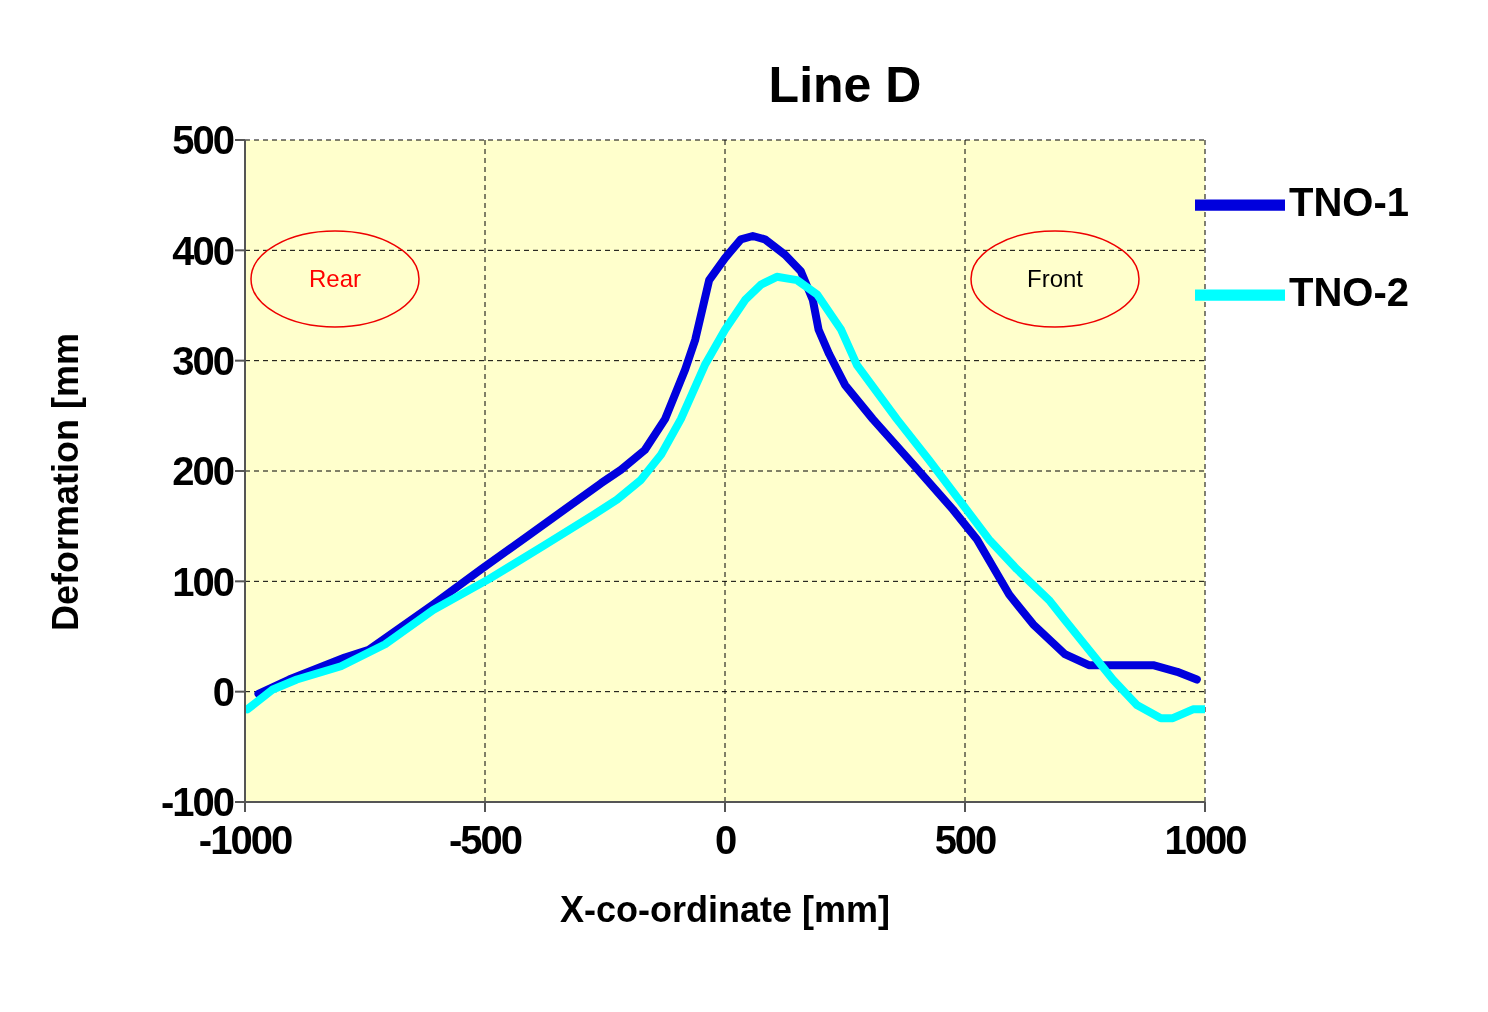  What do you see at coordinates (845, 85) in the screenshot?
I see `chart-title: Line D` at bounding box center [845, 85].